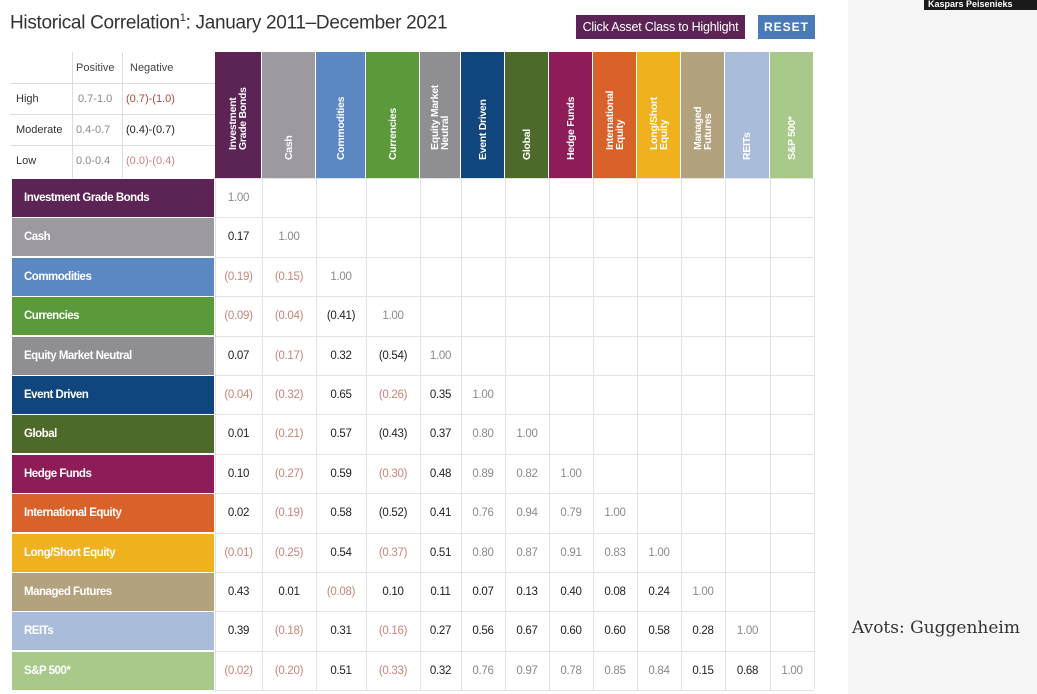  I want to click on correlation-cell: 0.27, so click(440, 631).